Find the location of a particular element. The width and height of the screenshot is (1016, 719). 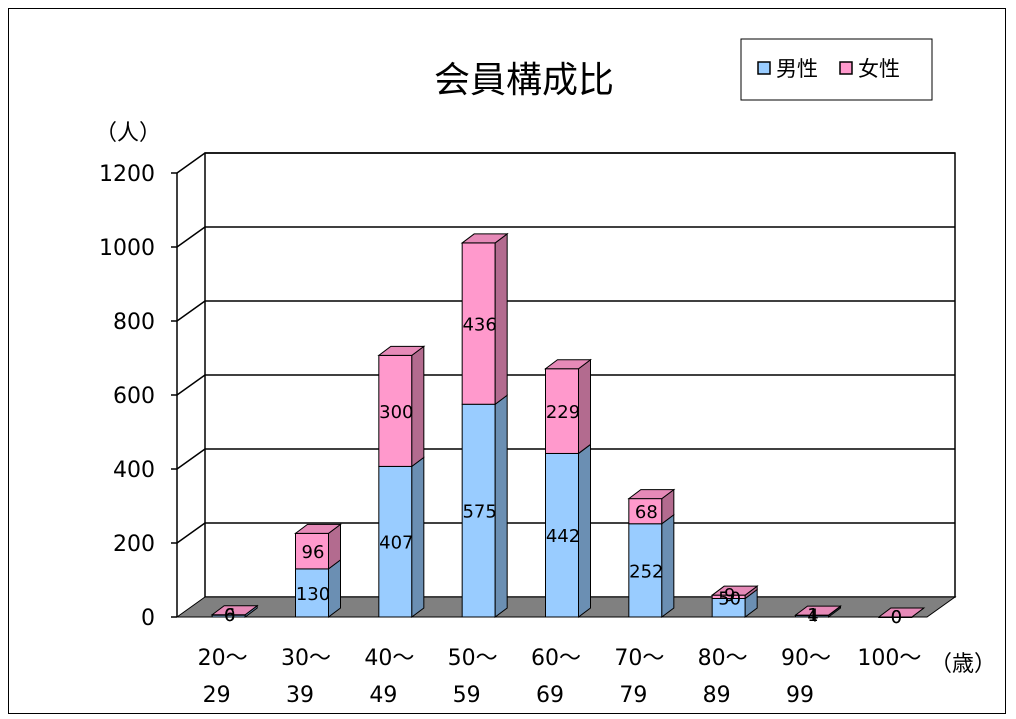

x-tick-label: 79 is located at coordinates (633, 695).